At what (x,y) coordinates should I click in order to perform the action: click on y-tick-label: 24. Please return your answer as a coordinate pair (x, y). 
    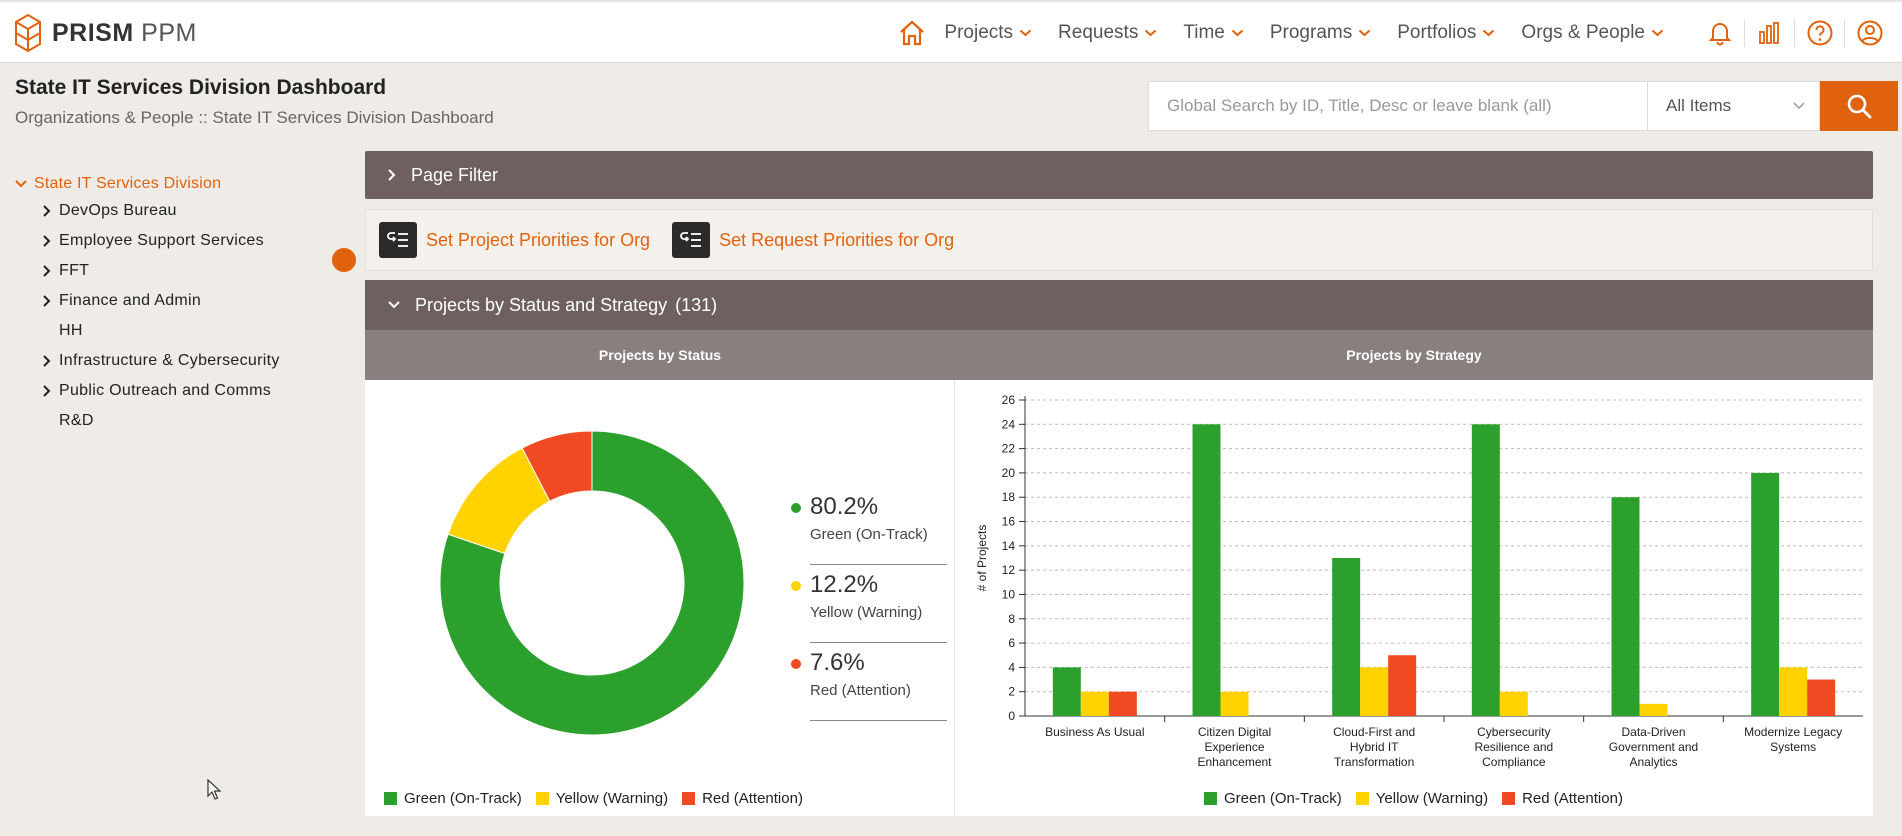
    Looking at the image, I should click on (1009, 424).